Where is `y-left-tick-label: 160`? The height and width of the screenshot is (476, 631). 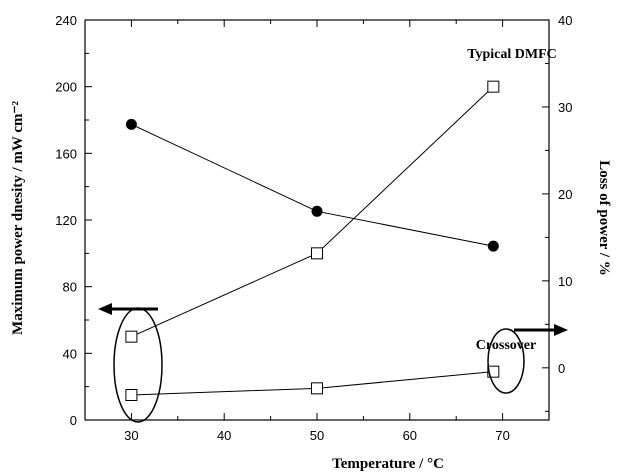
y-left-tick-label: 160 is located at coordinates (66, 153).